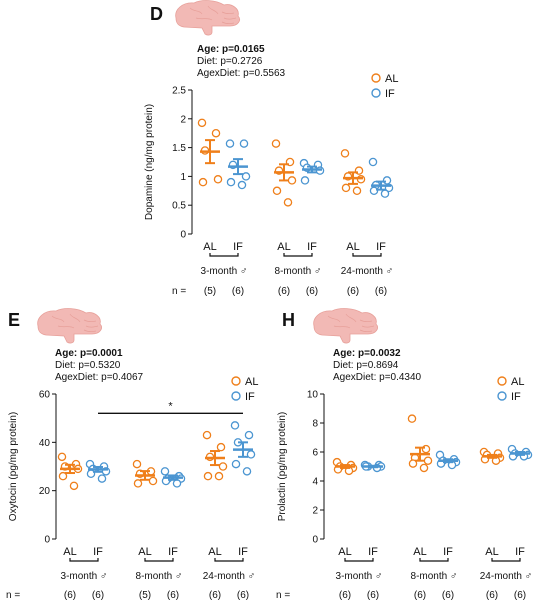 The width and height of the screenshot is (540, 604). I want to click on legend-marker-if, so click(376, 93).